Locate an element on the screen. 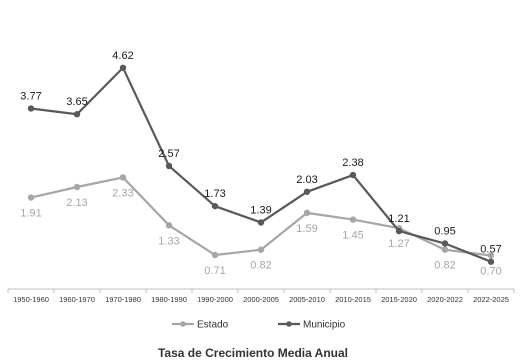 This screenshot has width=521, height=362. data-label-municipio: 2.38 is located at coordinates (352, 163).